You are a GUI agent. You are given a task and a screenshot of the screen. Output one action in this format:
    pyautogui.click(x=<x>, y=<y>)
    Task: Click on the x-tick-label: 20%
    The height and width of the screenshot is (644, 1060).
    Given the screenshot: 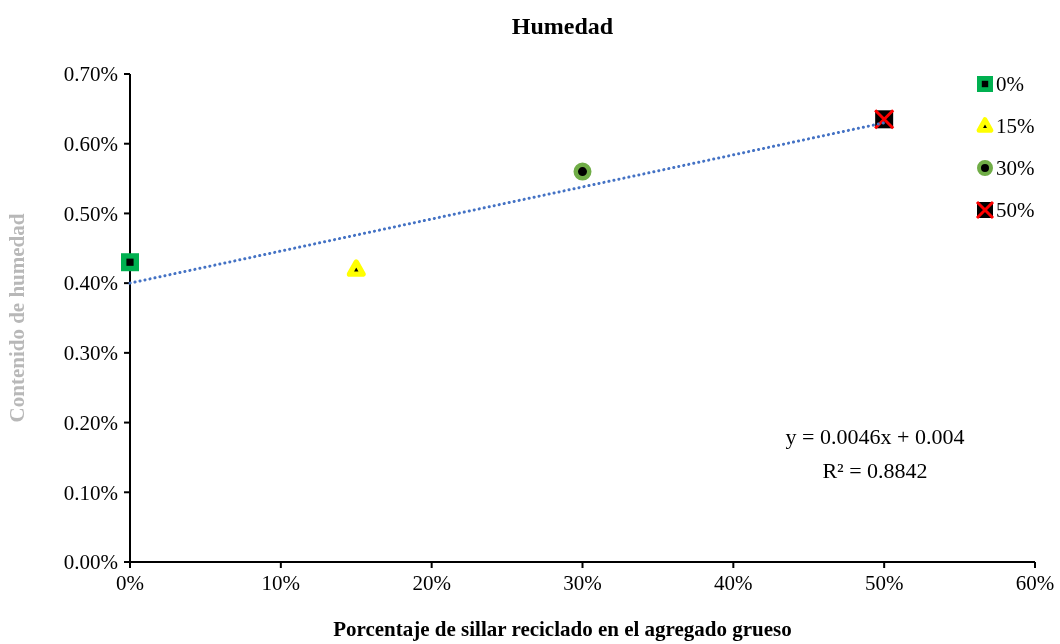 What is the action you would take?
    pyautogui.click(x=431, y=583)
    